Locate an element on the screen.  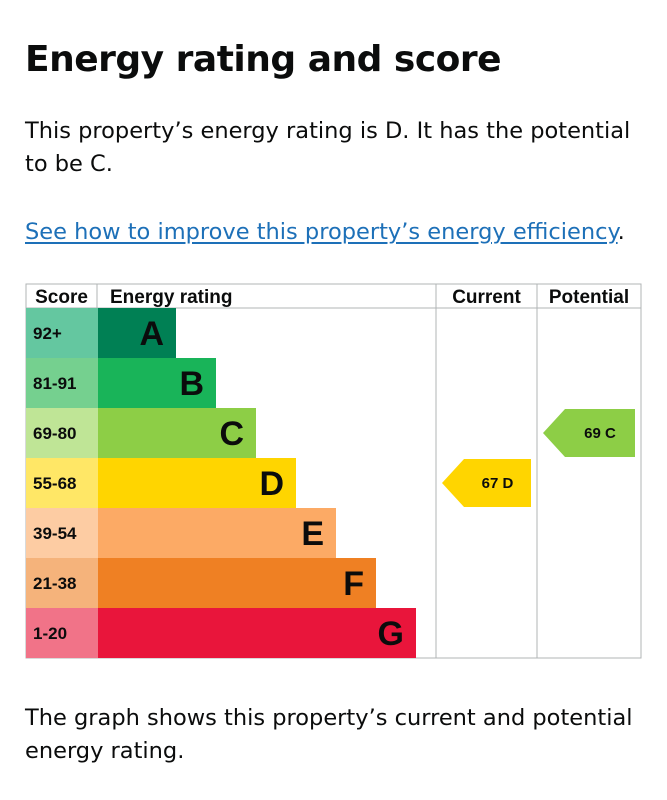
rating-letter-a: A is located at coordinates (151, 334).